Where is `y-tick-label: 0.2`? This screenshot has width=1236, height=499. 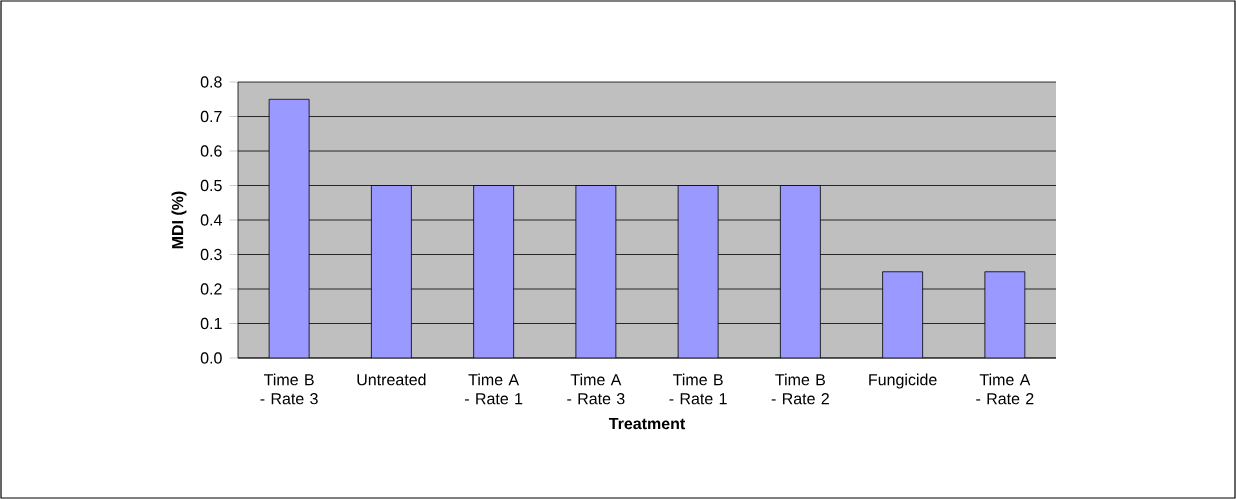 y-tick-label: 0.2 is located at coordinates (211, 289).